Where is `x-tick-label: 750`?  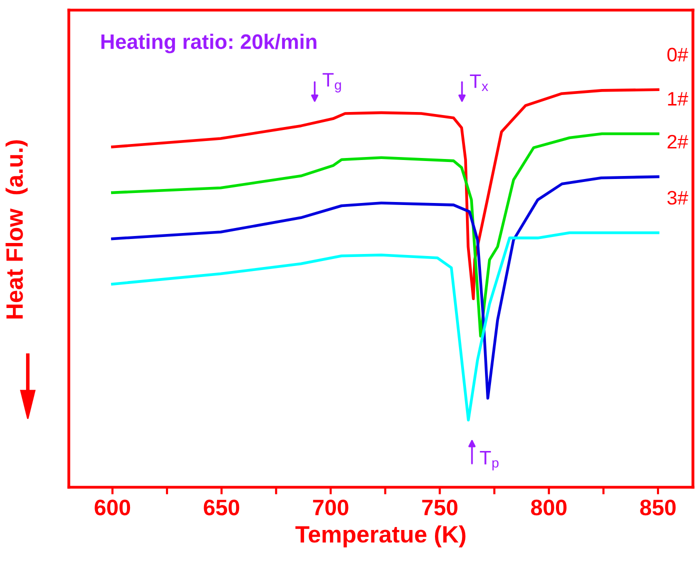
x-tick-label: 750 is located at coordinates (440, 508).